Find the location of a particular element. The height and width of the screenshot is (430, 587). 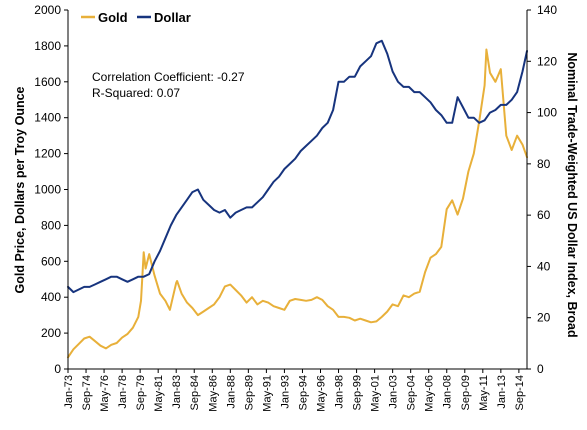

left-axis-label: Gold Price, Dollars per Troy Ounce is located at coordinates (20, 189).